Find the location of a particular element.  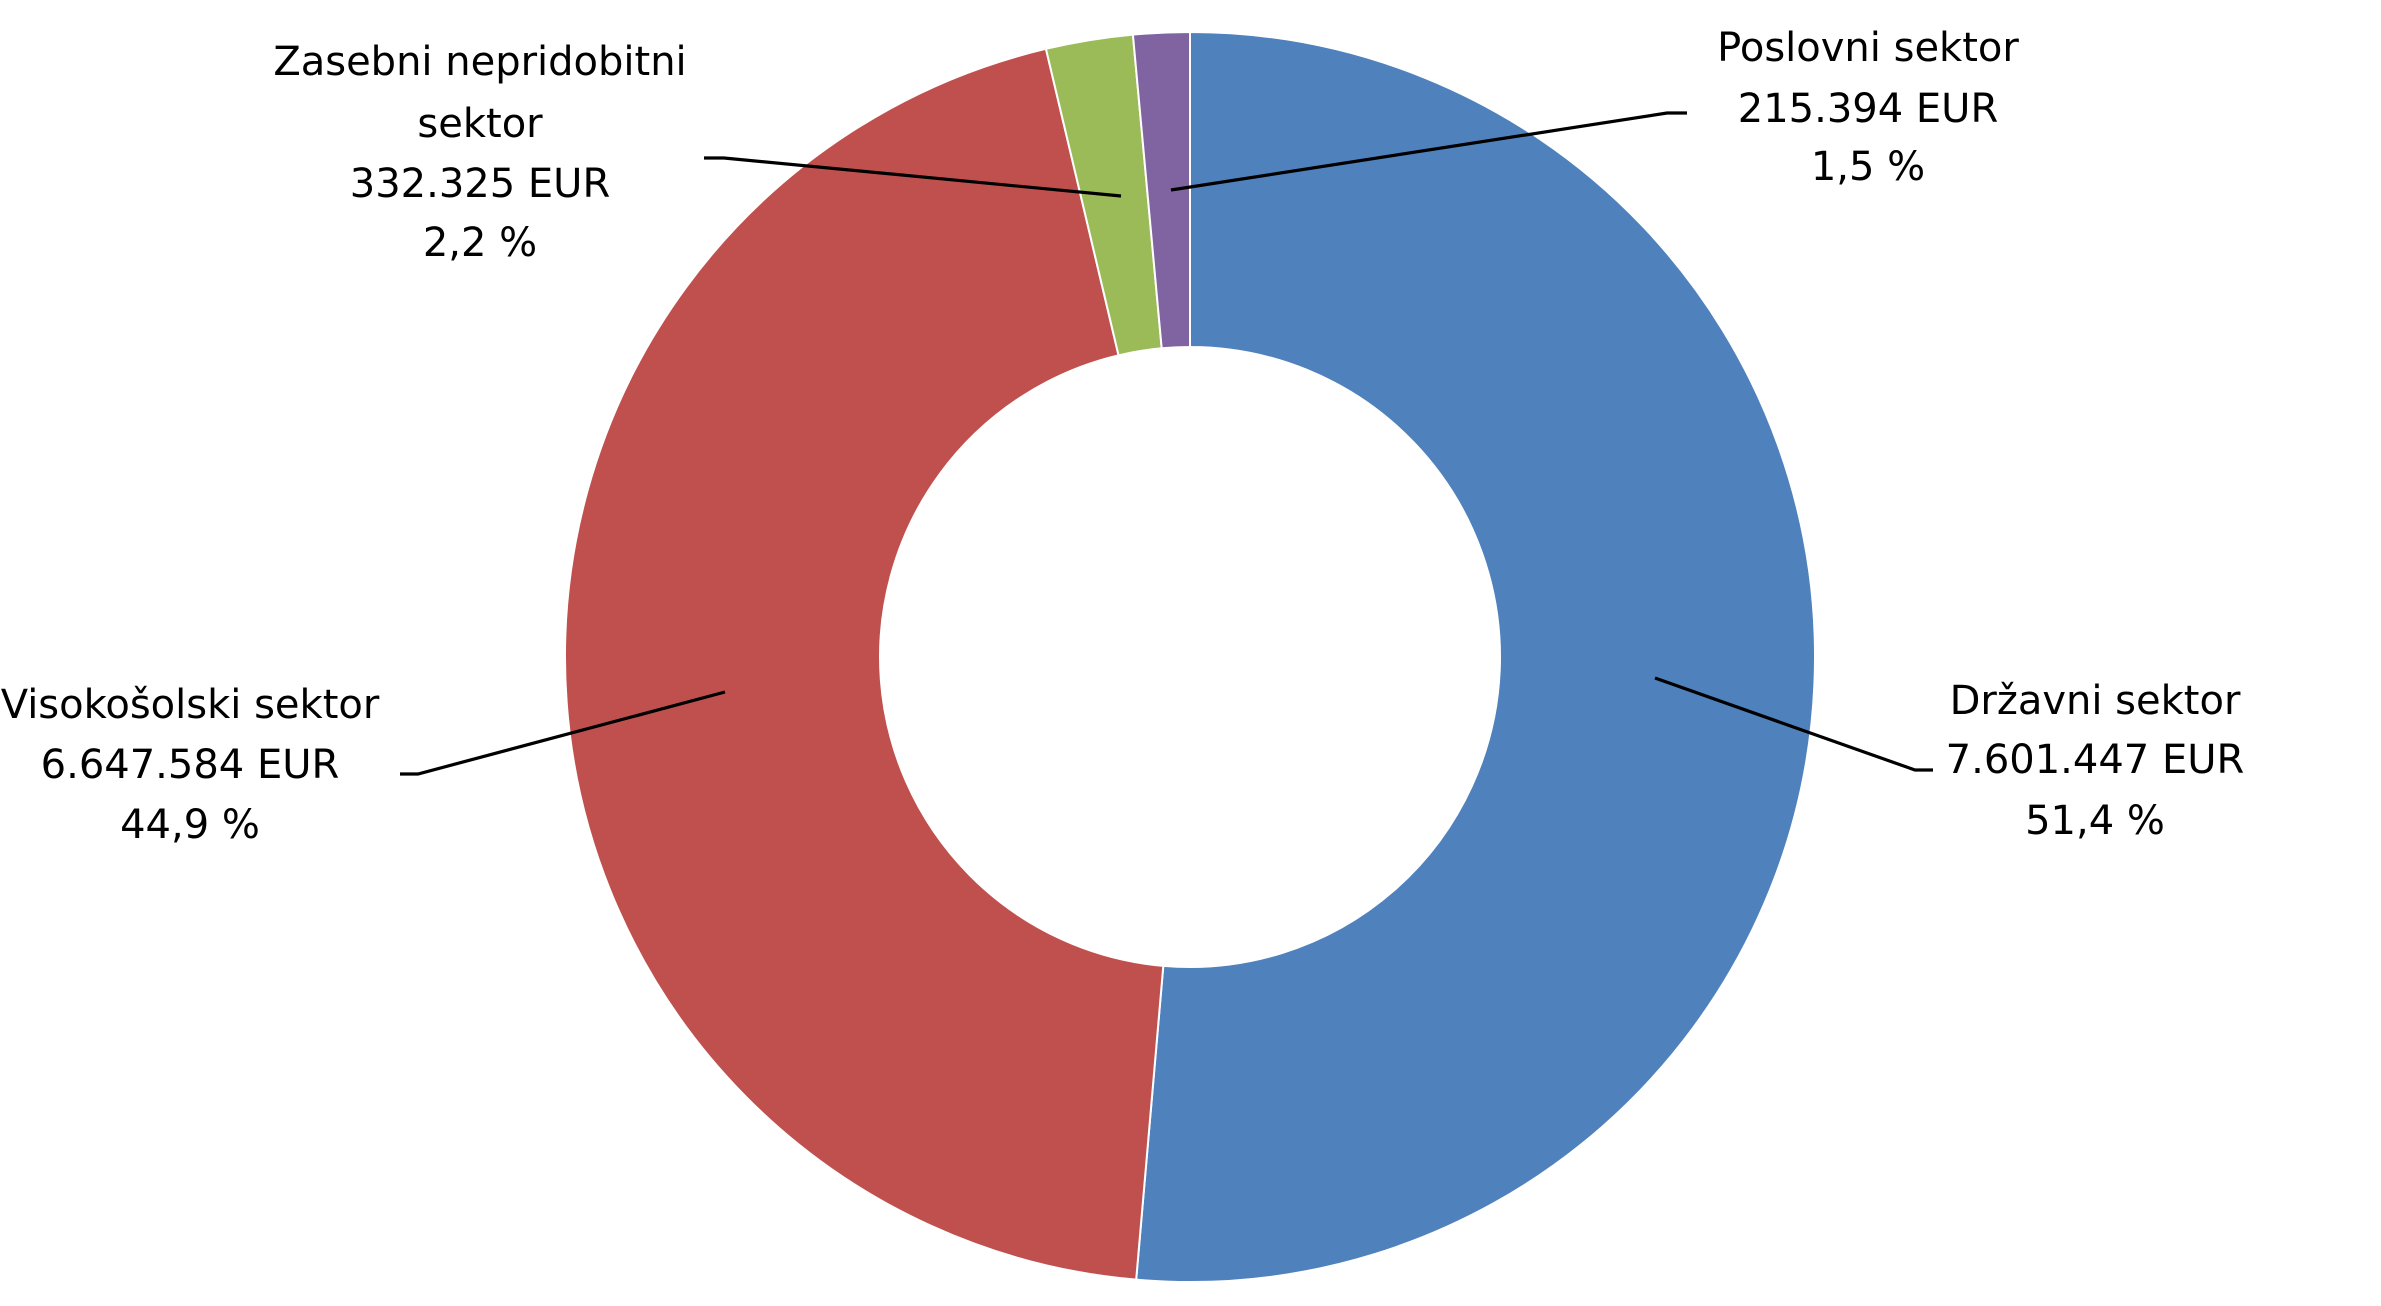

data-label-value-drzavni-sektor: 7.601.447 EUR is located at coordinates (2095, 760).